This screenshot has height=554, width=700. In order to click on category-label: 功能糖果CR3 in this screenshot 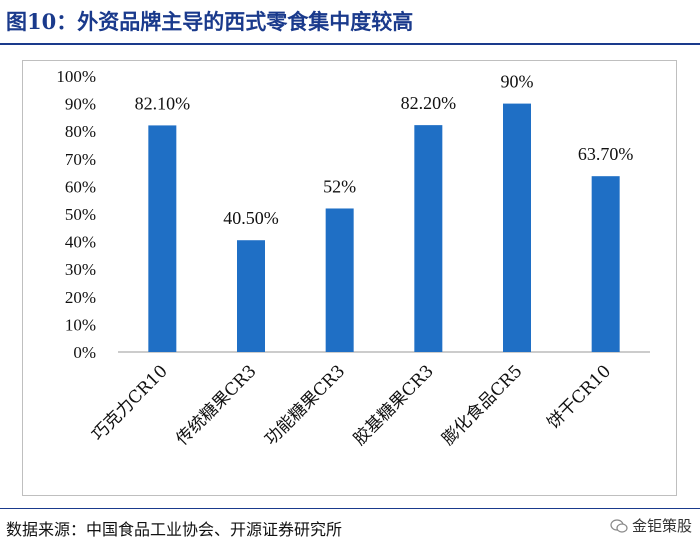, I will do `click(305, 405)`.